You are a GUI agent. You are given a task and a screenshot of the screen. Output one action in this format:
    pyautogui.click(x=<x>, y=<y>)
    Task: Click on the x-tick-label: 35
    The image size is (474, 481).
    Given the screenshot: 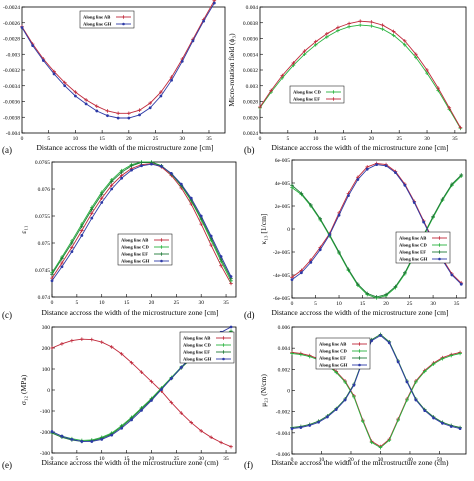 What is the action you would take?
    pyautogui.click(x=455, y=139)
    